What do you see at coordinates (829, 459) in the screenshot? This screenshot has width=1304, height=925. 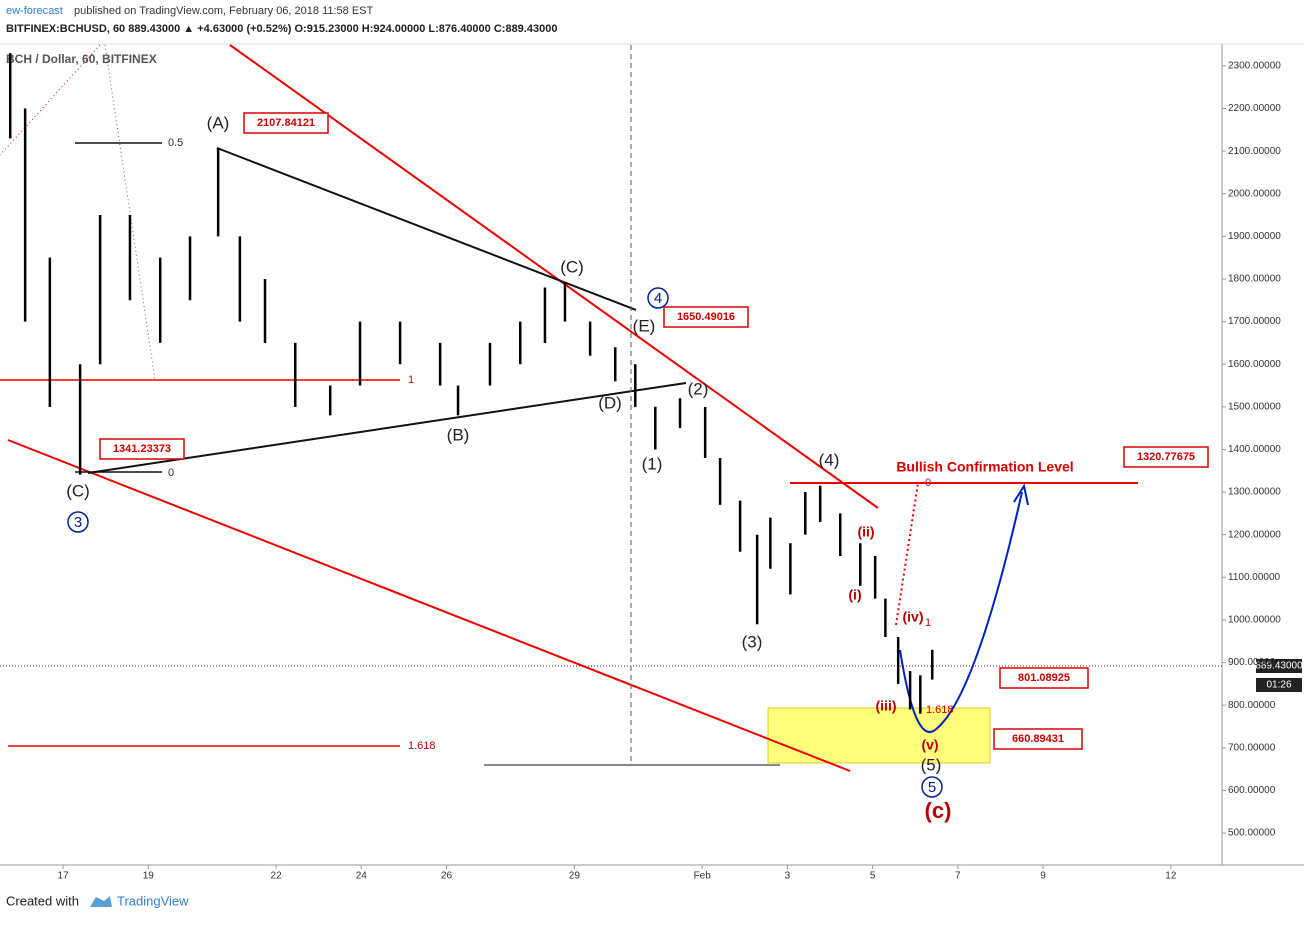 I see `wave-label: (4)` at bounding box center [829, 459].